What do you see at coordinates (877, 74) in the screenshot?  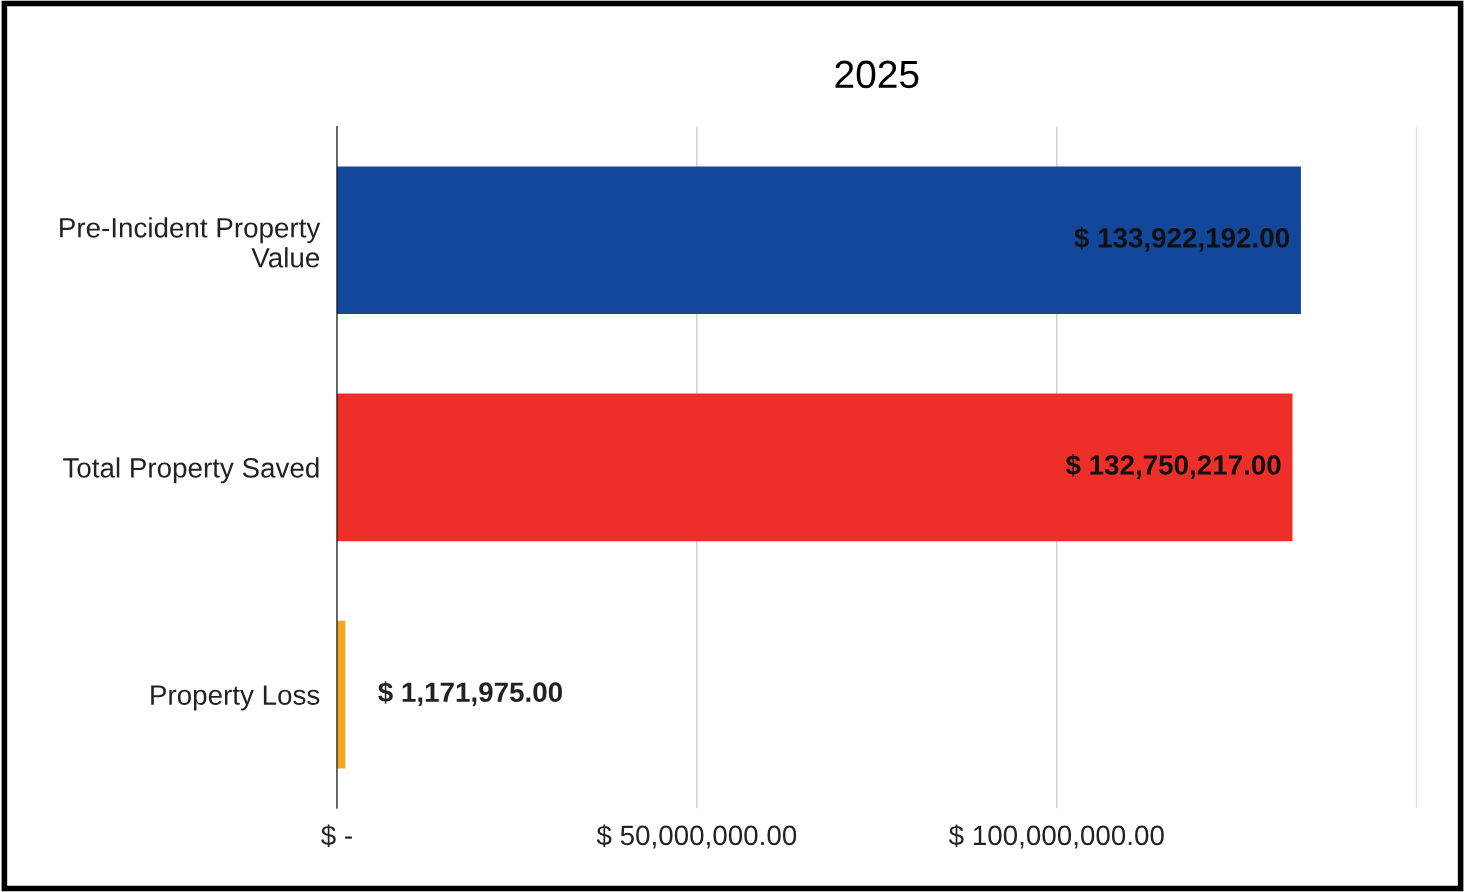 I see `chart-title: 2025` at bounding box center [877, 74].